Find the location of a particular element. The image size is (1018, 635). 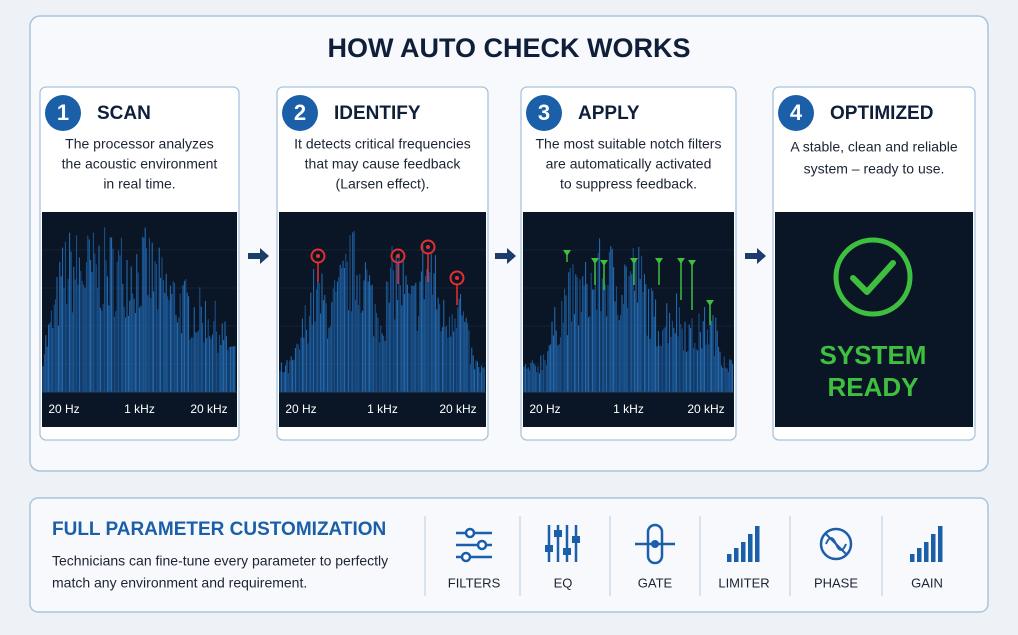

main-title: HOW AUTO CHECK WORKS is located at coordinates (509, 48).